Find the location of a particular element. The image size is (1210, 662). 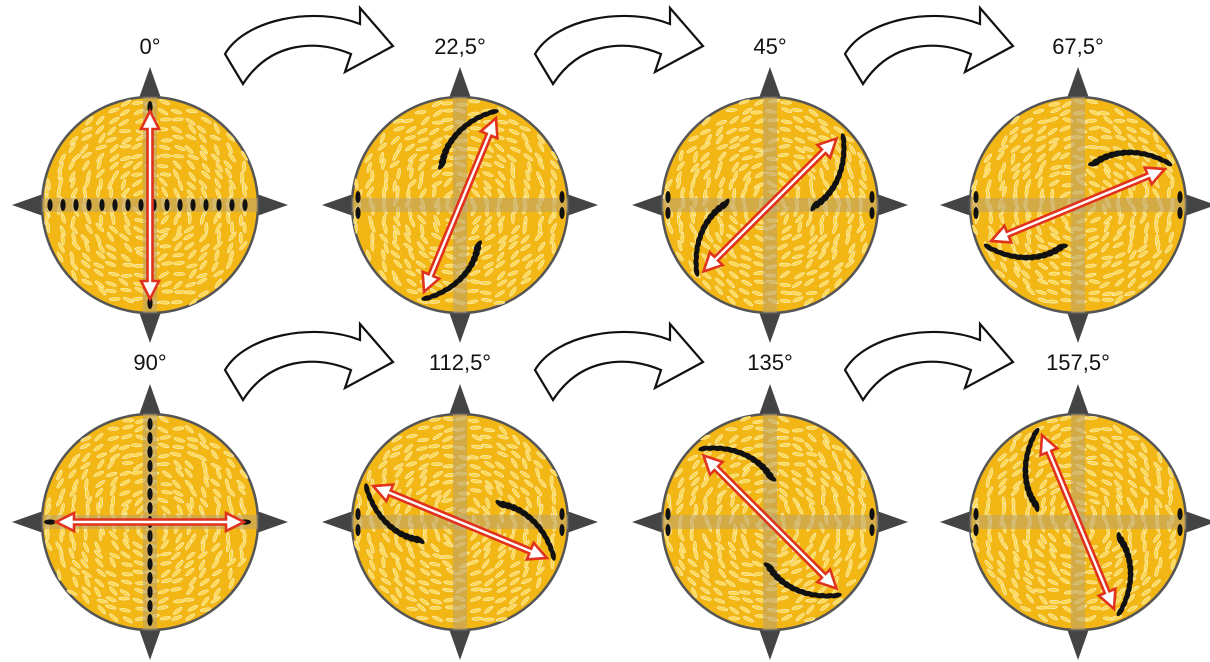

angle-label: 67,5° is located at coordinates (1078, 46).